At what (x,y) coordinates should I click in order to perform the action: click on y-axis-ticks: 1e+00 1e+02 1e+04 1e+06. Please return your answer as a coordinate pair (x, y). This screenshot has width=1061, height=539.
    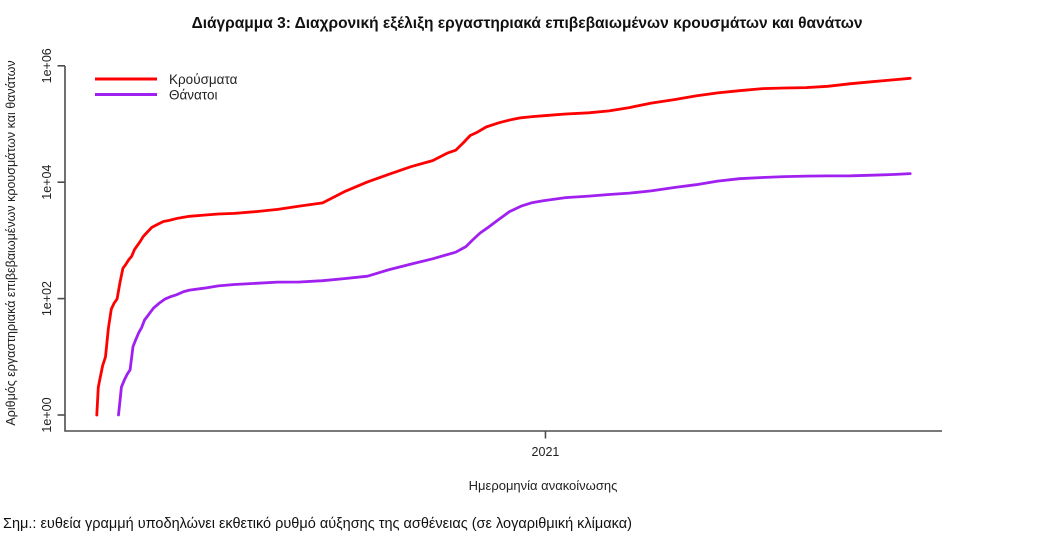
    Looking at the image, I should click on (52, 240).